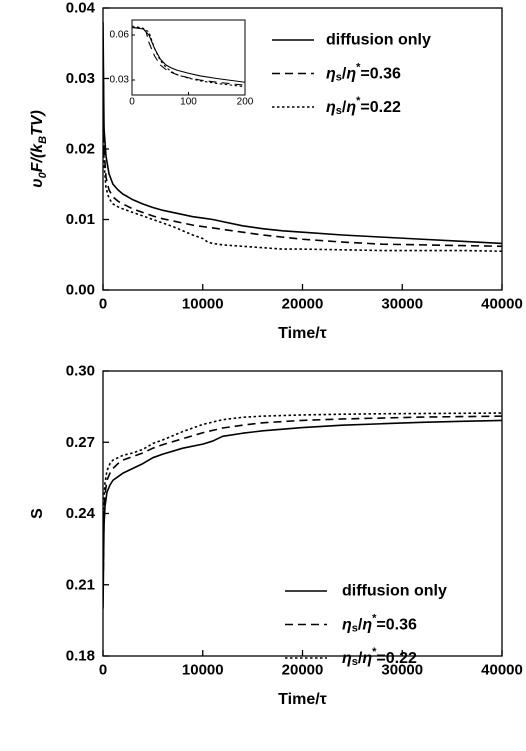 This screenshot has height=751, width=526. I want to click on inset-y-tick-label: 0.06, so click(120, 35).